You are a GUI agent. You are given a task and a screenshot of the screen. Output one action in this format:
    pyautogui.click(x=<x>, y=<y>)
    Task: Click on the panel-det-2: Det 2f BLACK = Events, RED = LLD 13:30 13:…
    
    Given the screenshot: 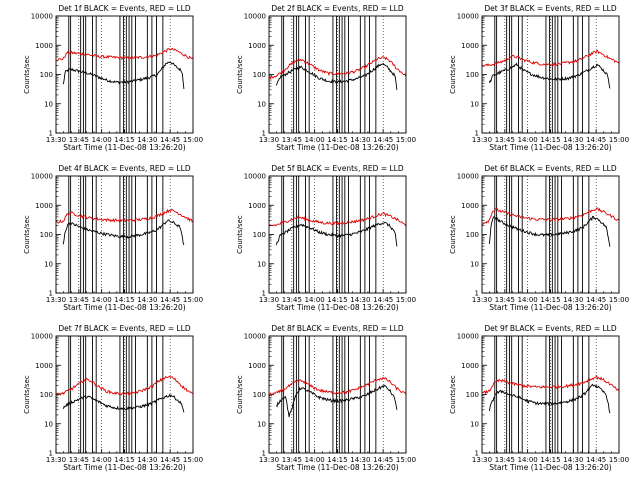 What is the action you would take?
    pyautogui.click(x=326, y=78)
    